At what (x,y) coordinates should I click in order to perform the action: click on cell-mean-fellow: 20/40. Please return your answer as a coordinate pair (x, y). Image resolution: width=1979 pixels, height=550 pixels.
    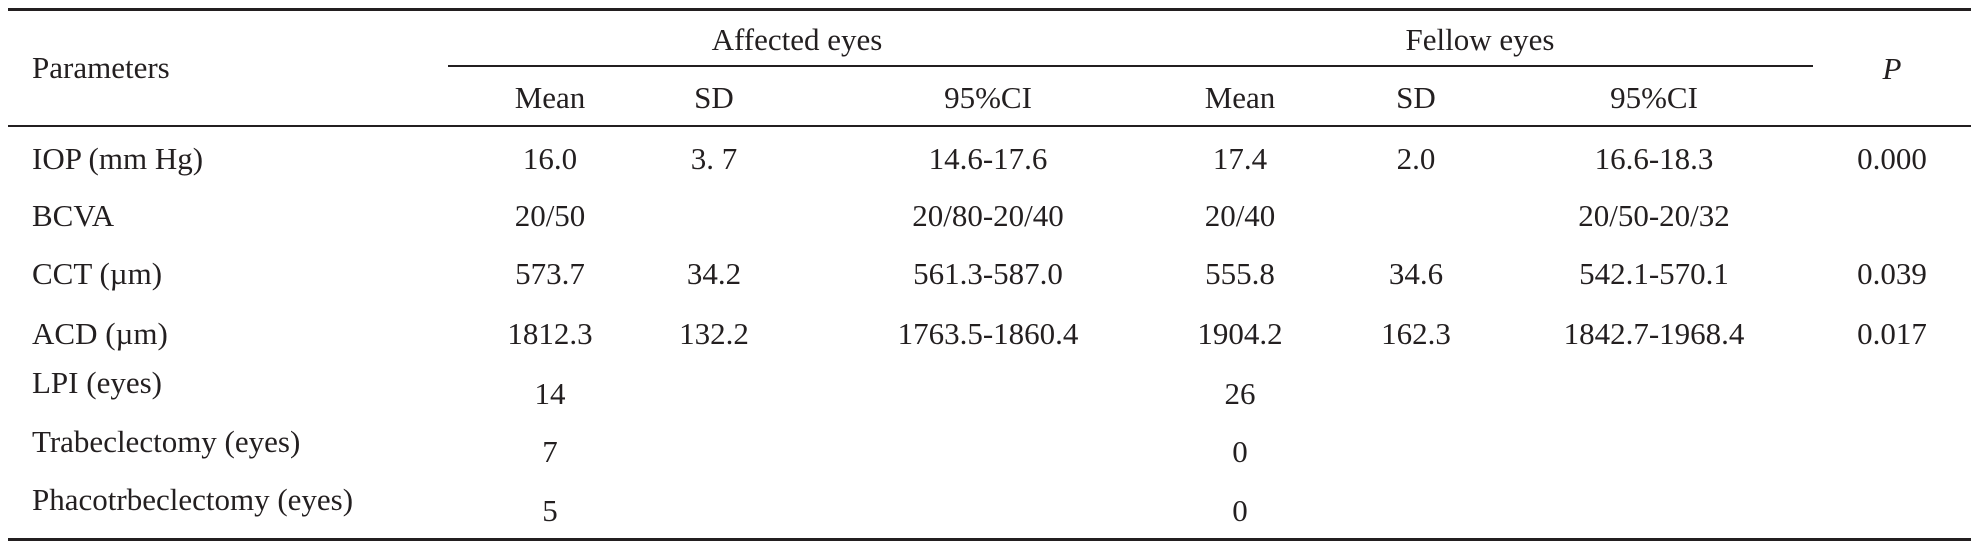
    Looking at the image, I should click on (1240, 215).